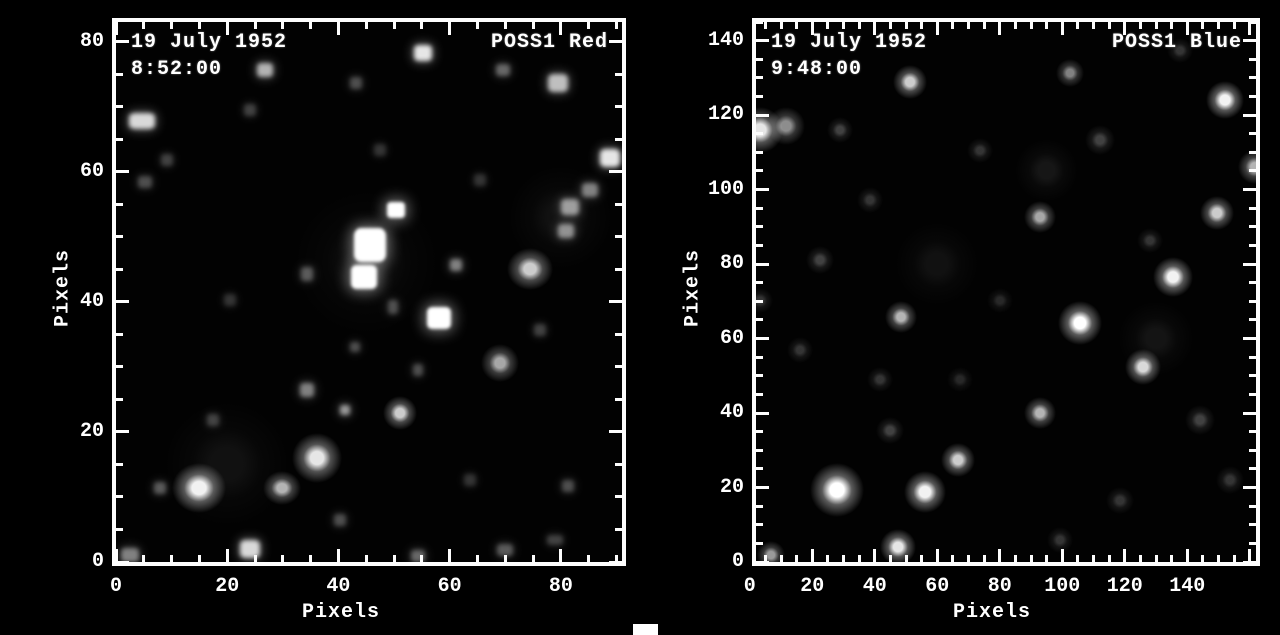 Image resolution: width=1280 pixels, height=635 pixels. I want to click on y-axis-title: Pixels, so click(63, 288).